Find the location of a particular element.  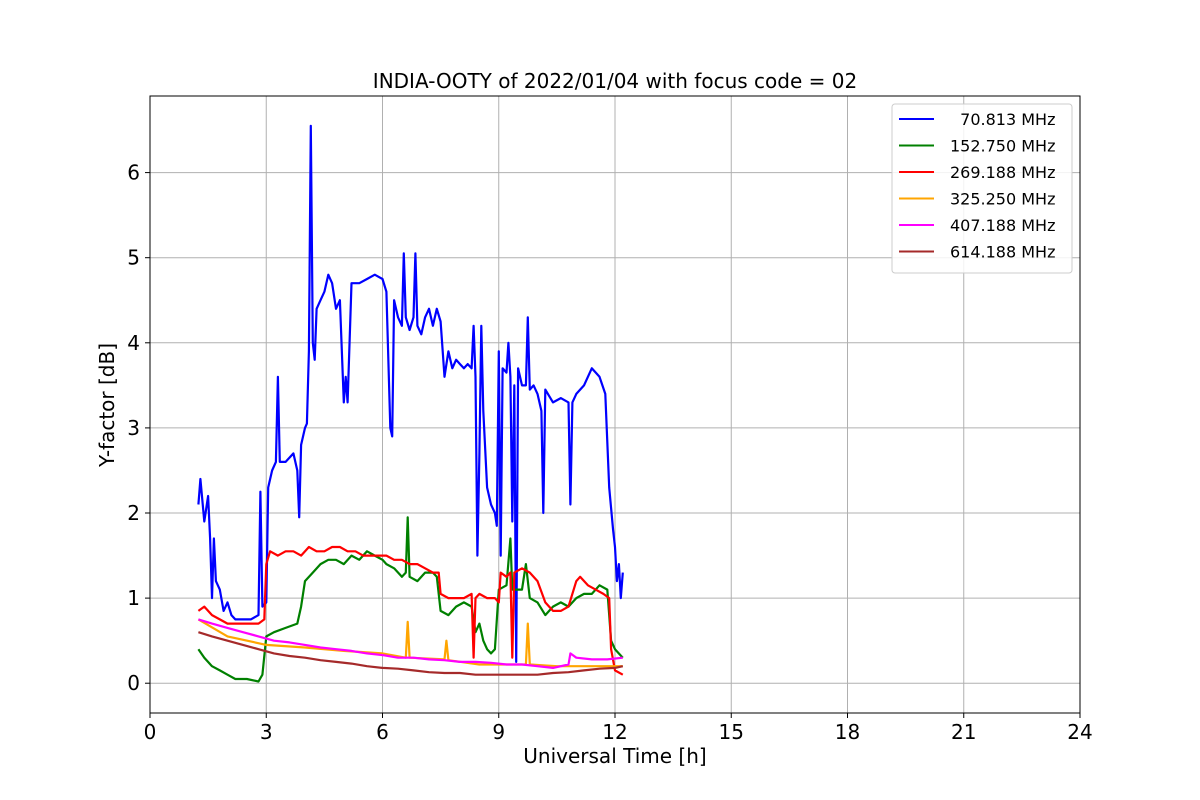

x-axis: 0 3 6 9 12 15 18 21 24 is located at coordinates (618, 728).